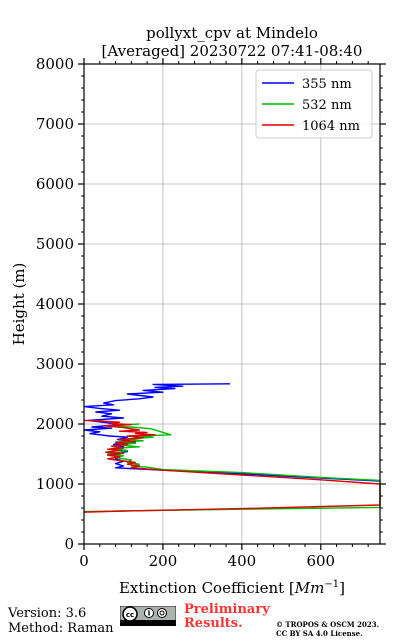 The image size is (400, 640). What do you see at coordinates (232, 466) in the screenshot?
I see `series-line-1064-nm` at bounding box center [232, 466].